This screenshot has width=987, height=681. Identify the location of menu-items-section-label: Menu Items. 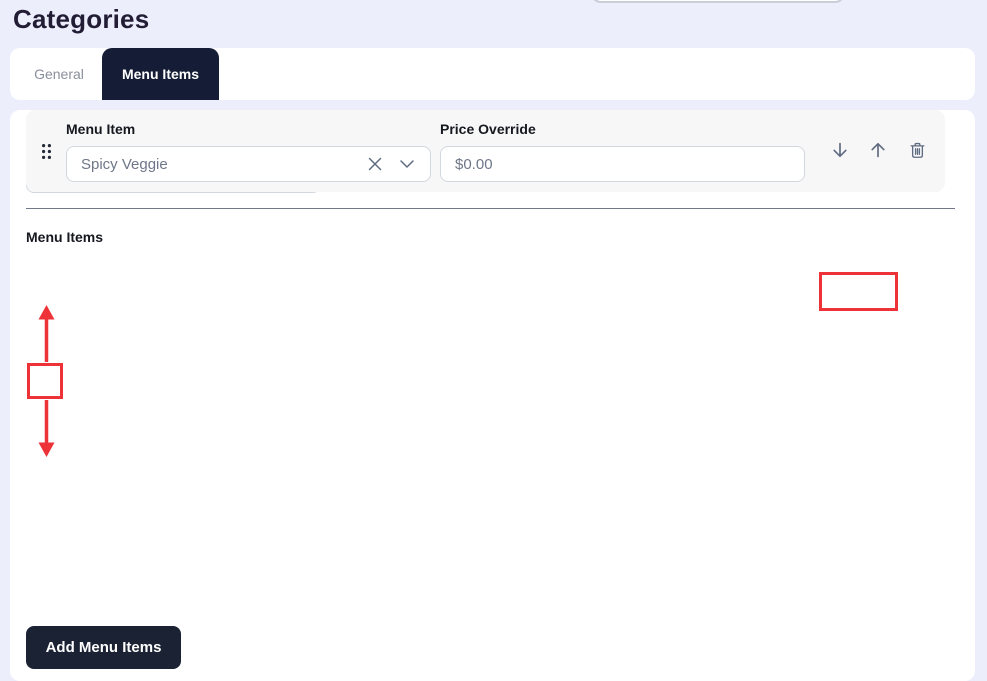
(65, 237).